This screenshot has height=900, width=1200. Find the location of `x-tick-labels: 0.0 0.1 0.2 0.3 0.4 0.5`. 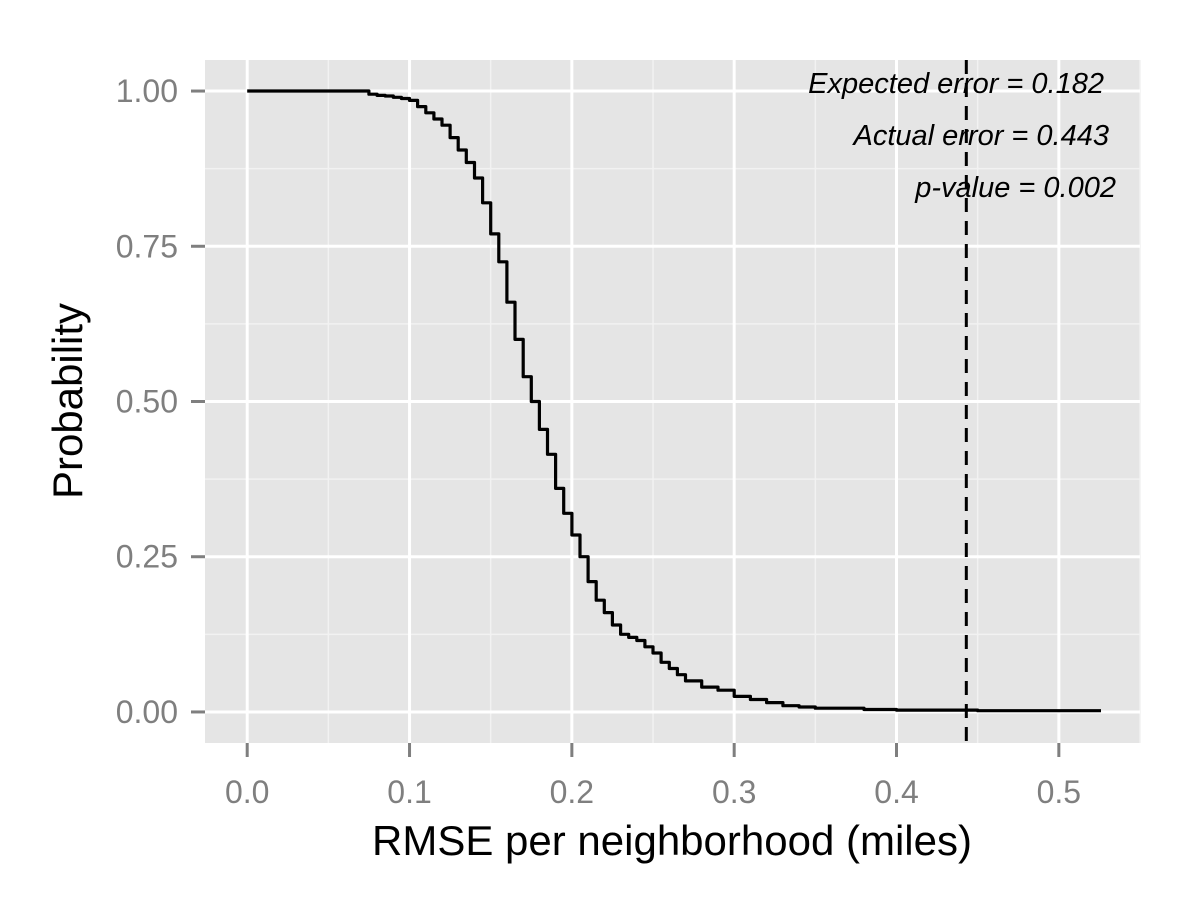

x-tick-labels: 0.0 0.1 0.2 0.3 0.4 0.5 is located at coordinates (653, 792).